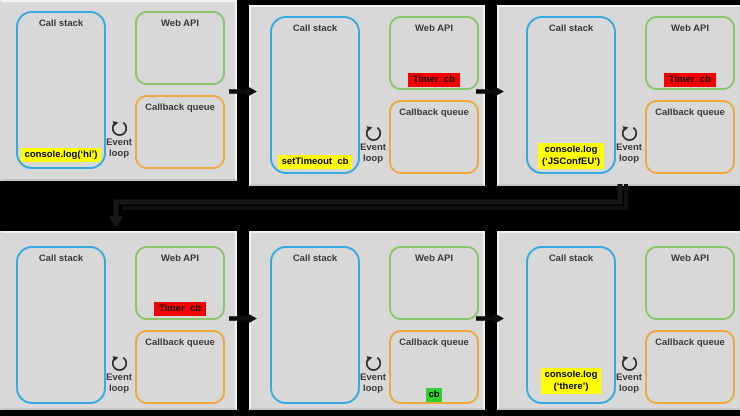 The width and height of the screenshot is (740, 416). I want to click on call-stack-item-highlight: console.log (‘JSConfEU’), so click(571, 156).